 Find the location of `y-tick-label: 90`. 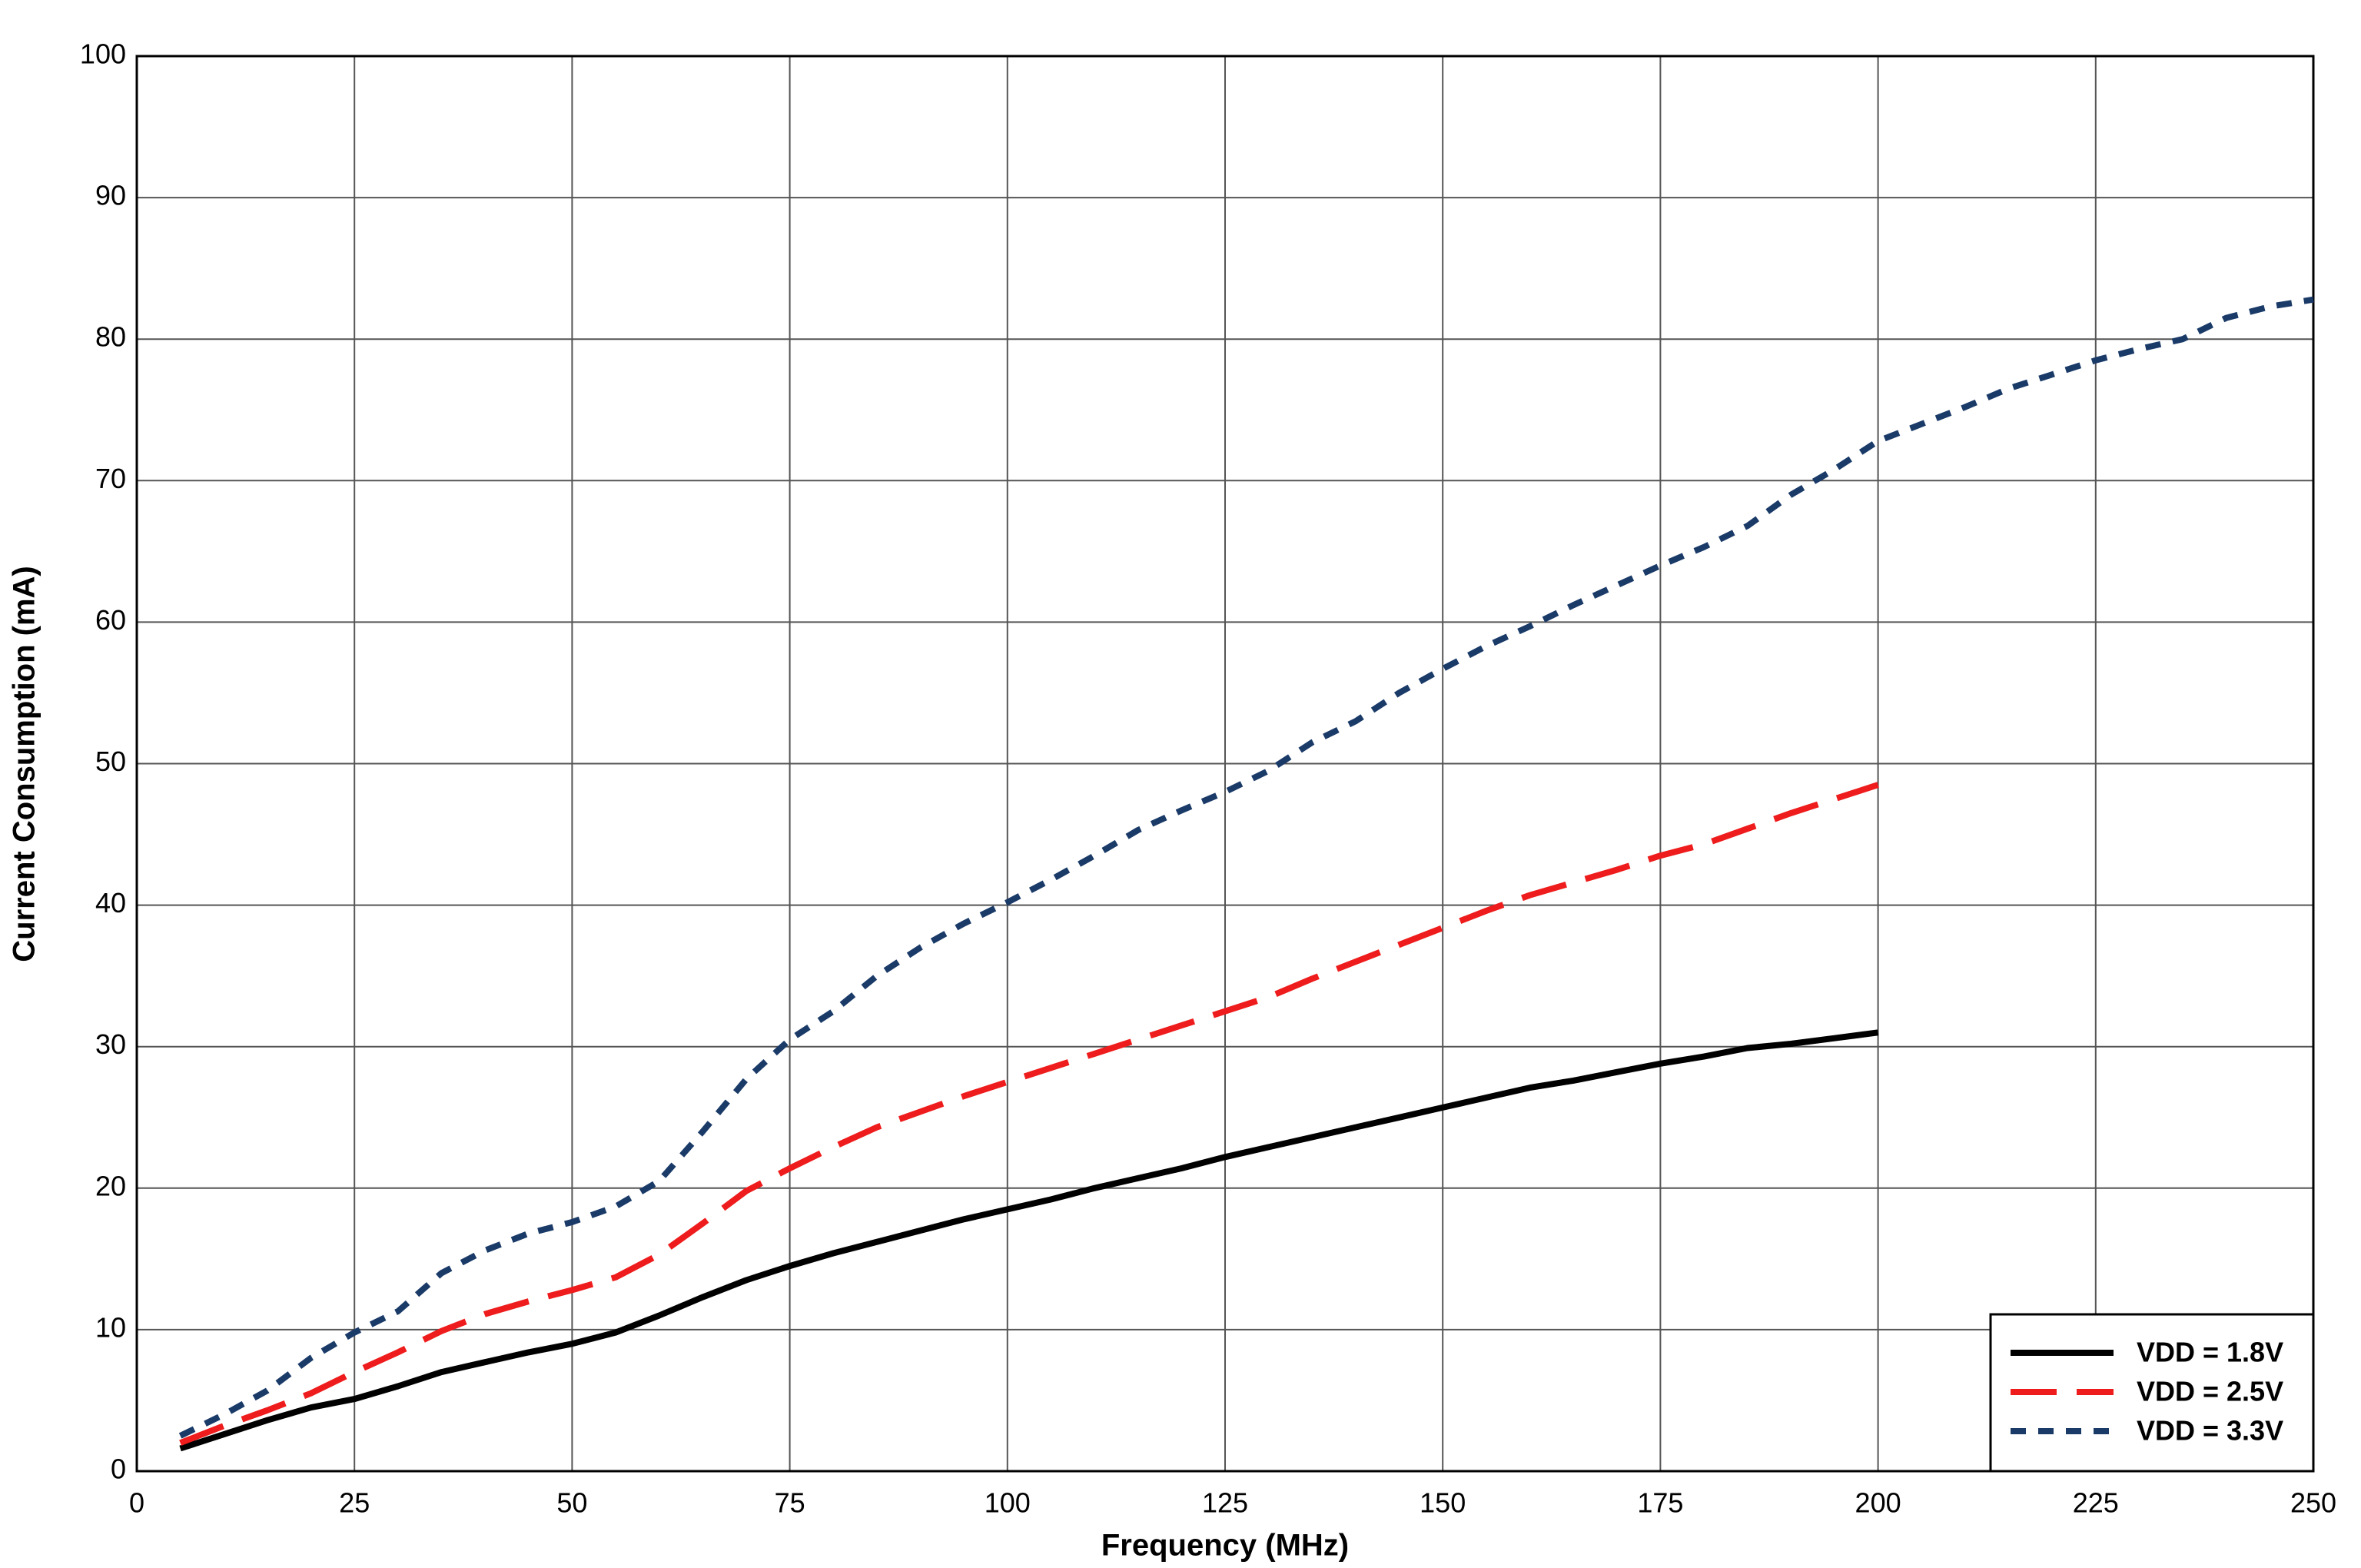

y-tick-label: 90 is located at coordinates (110, 195).